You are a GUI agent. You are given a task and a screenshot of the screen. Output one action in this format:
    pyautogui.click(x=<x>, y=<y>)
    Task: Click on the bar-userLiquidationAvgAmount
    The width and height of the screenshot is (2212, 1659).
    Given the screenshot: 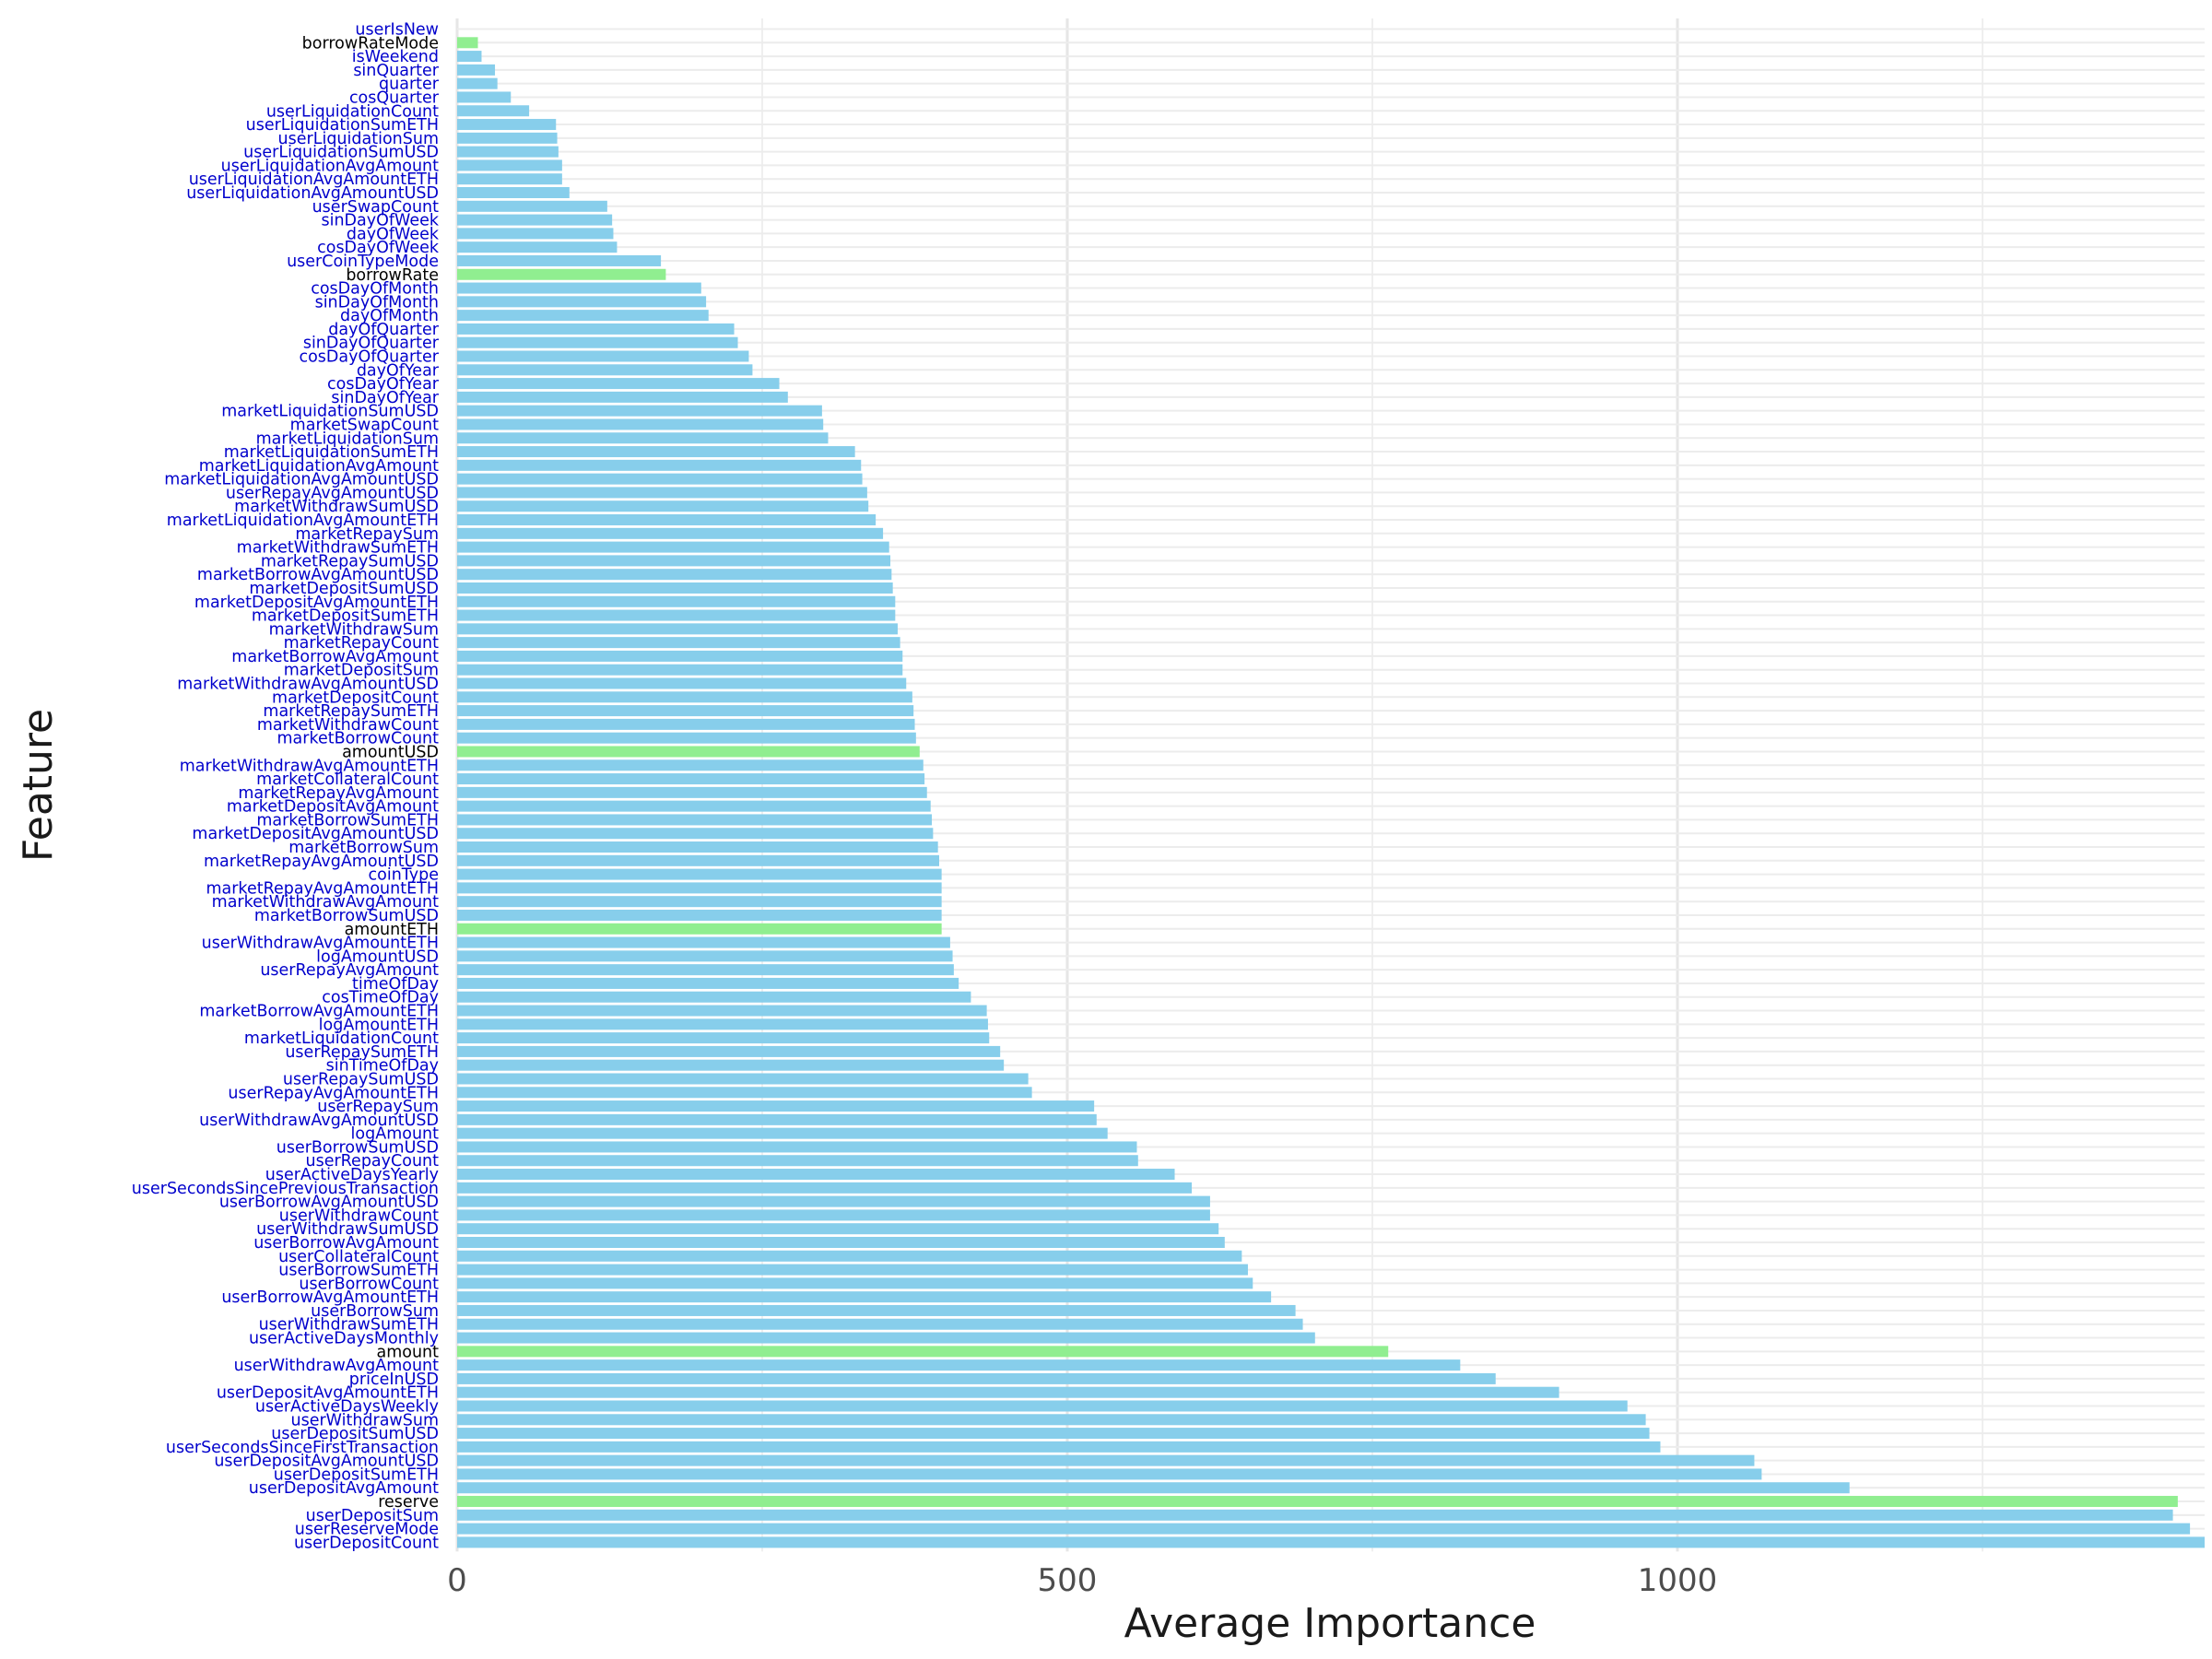 What is the action you would take?
    pyautogui.click(x=509, y=165)
    